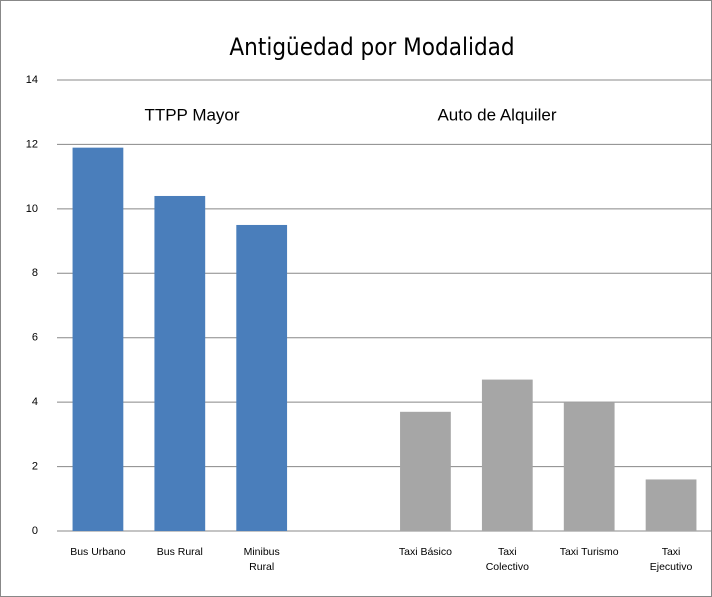 Image resolution: width=712 pixels, height=597 pixels. Describe the element at coordinates (35, 338) in the screenshot. I see `y-tick-label: 6` at that location.